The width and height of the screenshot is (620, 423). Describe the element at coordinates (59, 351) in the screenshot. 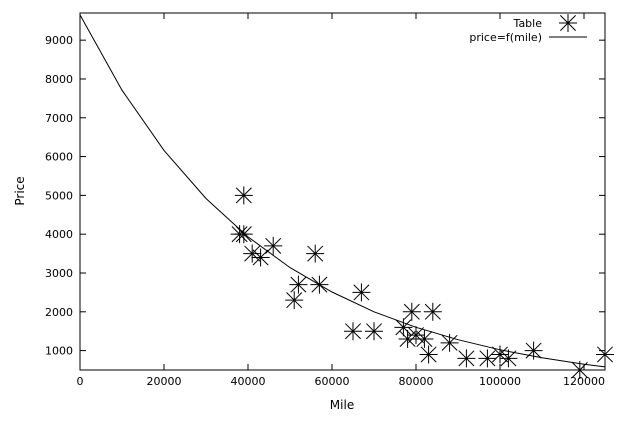

I see `y-tick-label: 1000` at that location.